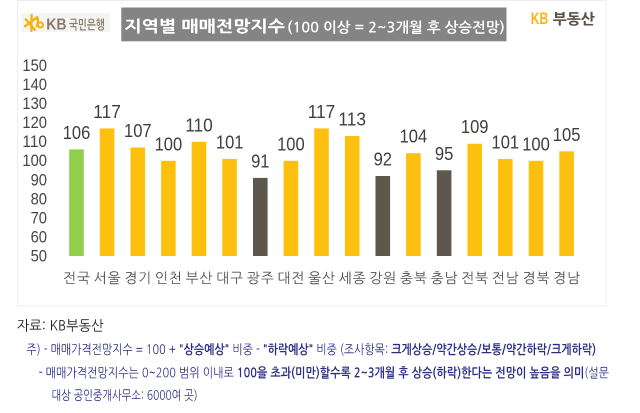 Image resolution: width=640 pixels, height=413 pixels. Describe the element at coordinates (34, 103) in the screenshot. I see `svg-text: 130` at that location.